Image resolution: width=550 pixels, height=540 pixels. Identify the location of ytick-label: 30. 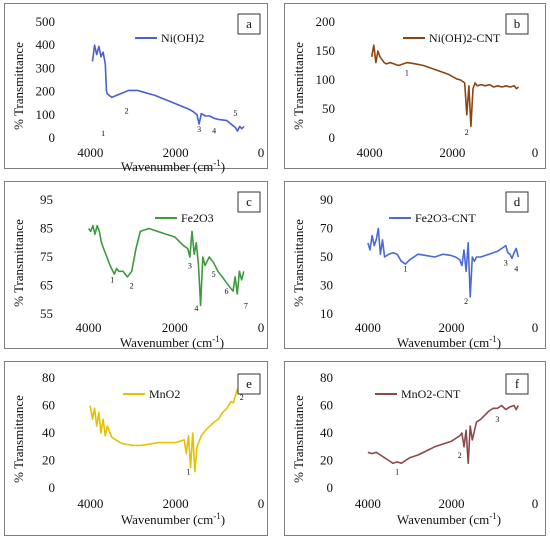
(326, 285).